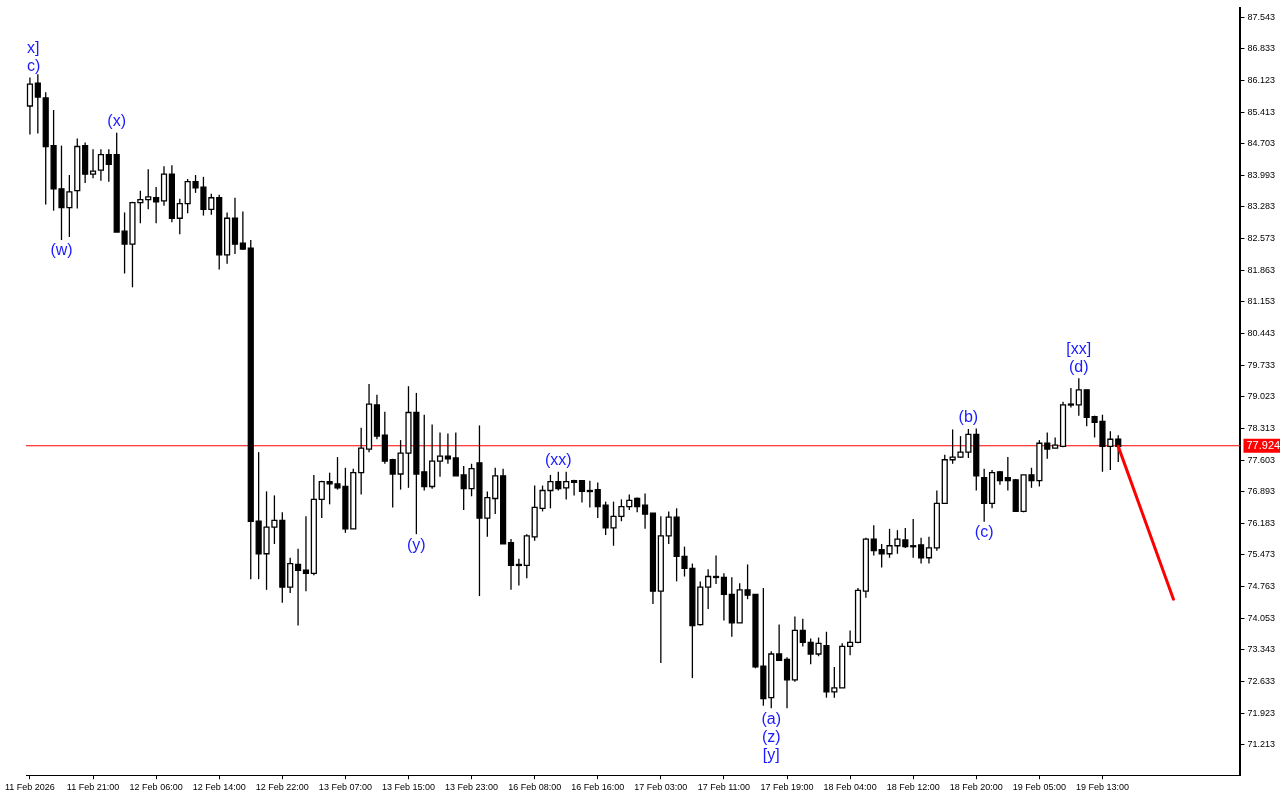 The width and height of the screenshot is (1280, 800). I want to click on annotation: c), so click(34, 65).